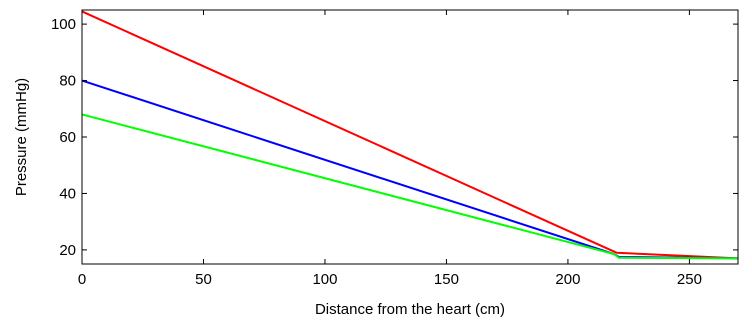 The height and width of the screenshot is (324, 752). Describe the element at coordinates (324, 279) in the screenshot. I see `x-tick-label: 100` at that location.